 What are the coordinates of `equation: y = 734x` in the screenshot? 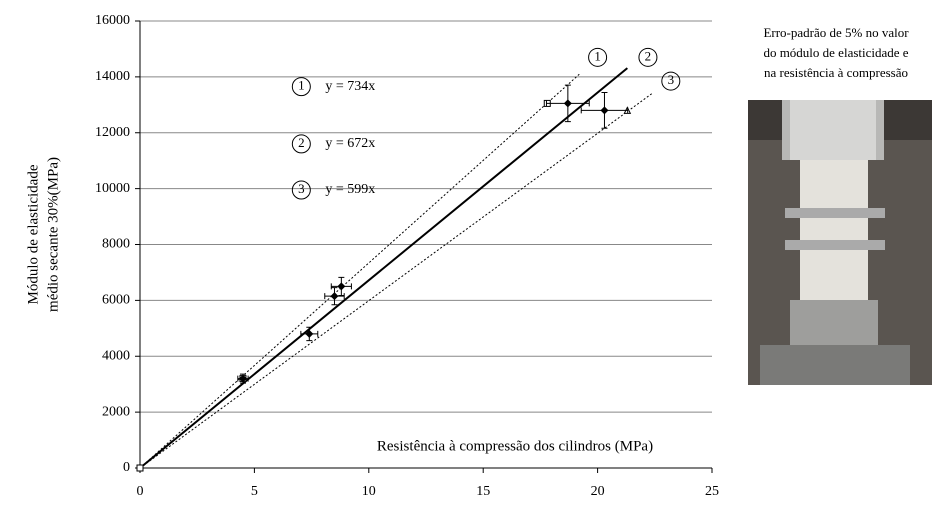 It's located at (350, 86).